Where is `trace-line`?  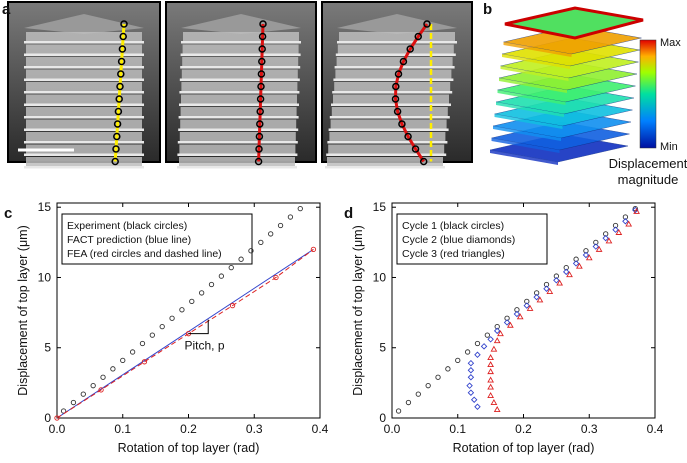 trace-line is located at coordinates (119, 92).